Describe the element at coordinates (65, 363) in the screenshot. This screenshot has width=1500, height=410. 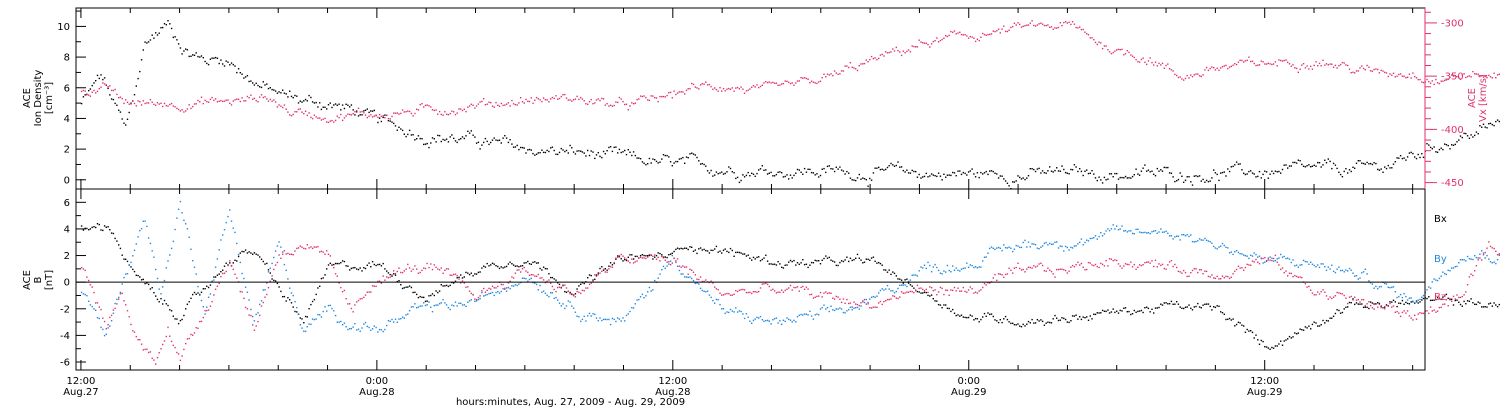
I see `bottom-left-tick-label: -6` at that location.